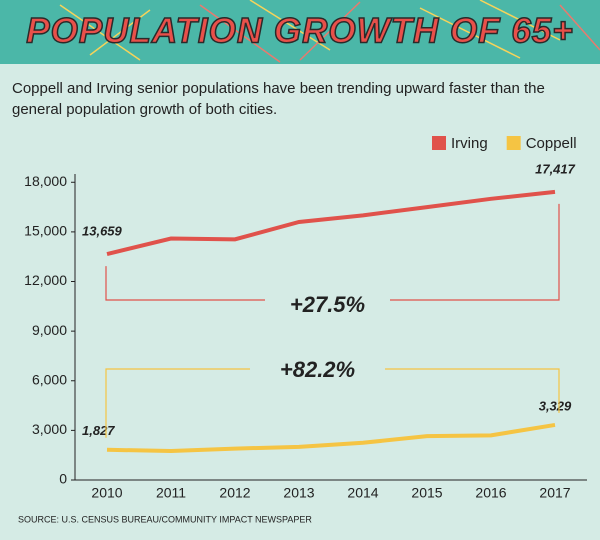 This screenshot has height=540, width=600. I want to click on x-tick-label: 2016, so click(490, 493).